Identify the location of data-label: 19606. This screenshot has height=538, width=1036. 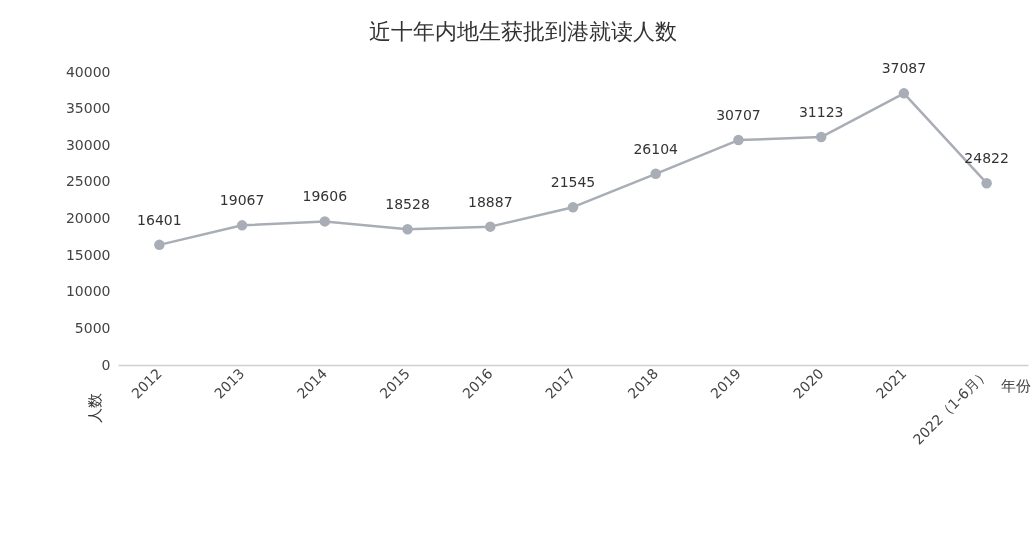
(325, 196).